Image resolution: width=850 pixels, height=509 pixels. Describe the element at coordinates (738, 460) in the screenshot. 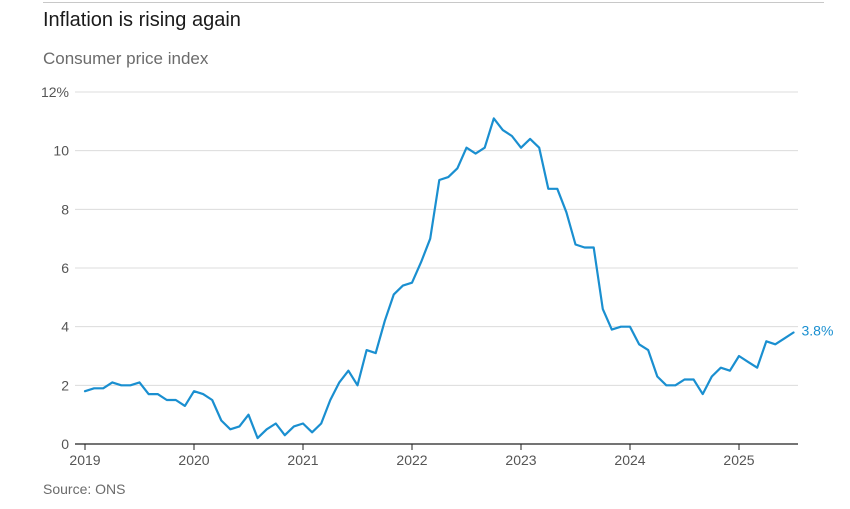

I see `x-tick-label: 2025` at that location.